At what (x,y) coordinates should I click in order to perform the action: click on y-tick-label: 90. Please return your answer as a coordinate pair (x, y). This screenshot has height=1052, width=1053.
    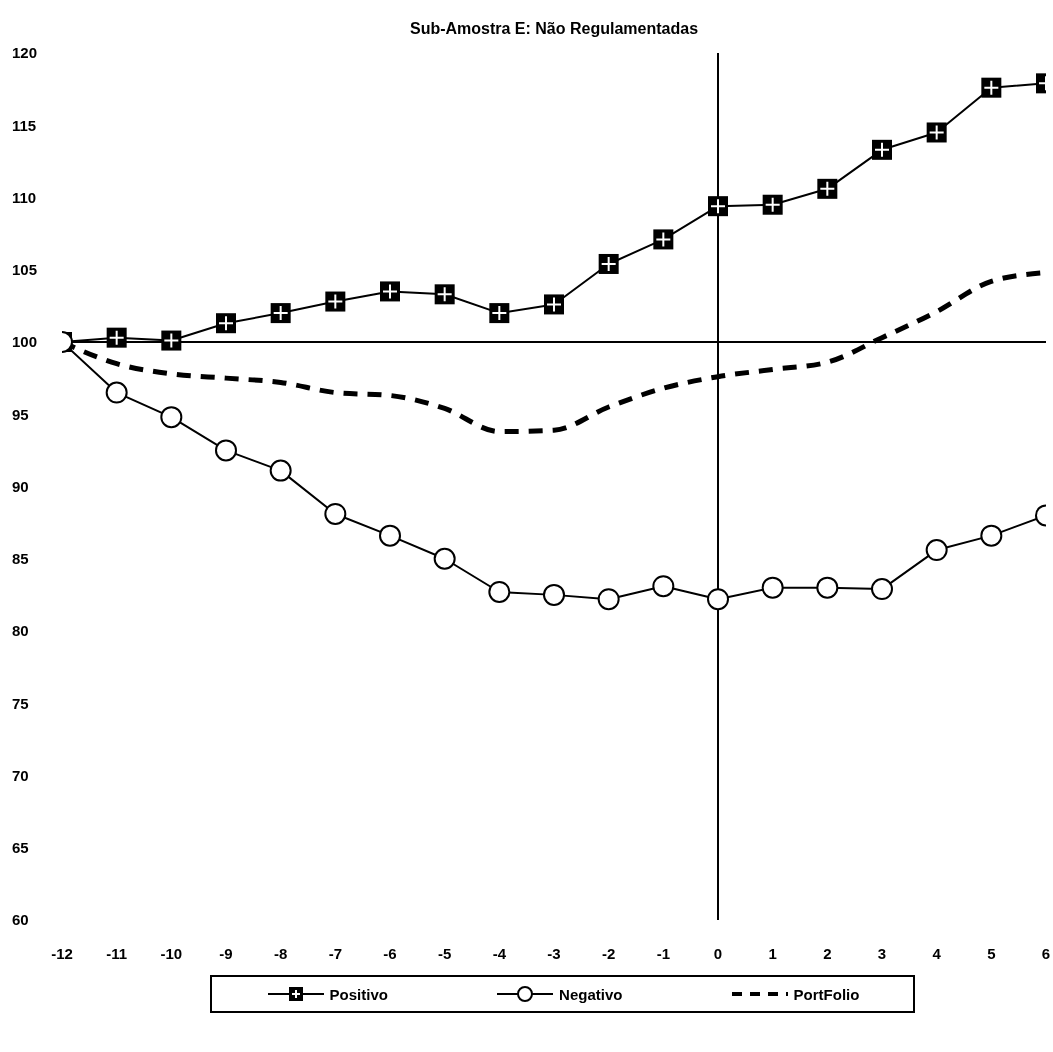
    Looking at the image, I should click on (20, 486).